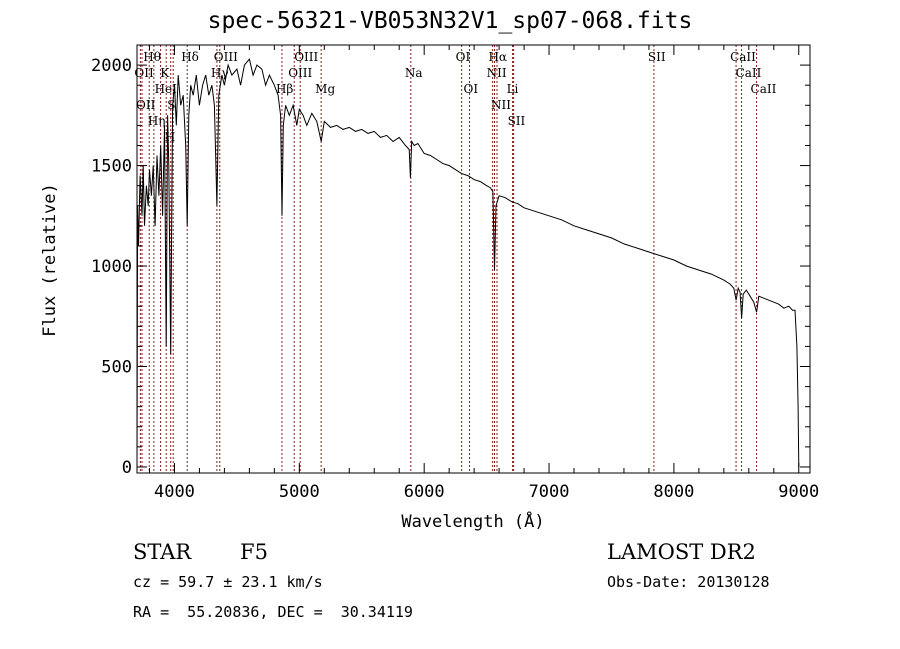  I want to click on survey-name: LAMOST DR2, so click(681, 552).